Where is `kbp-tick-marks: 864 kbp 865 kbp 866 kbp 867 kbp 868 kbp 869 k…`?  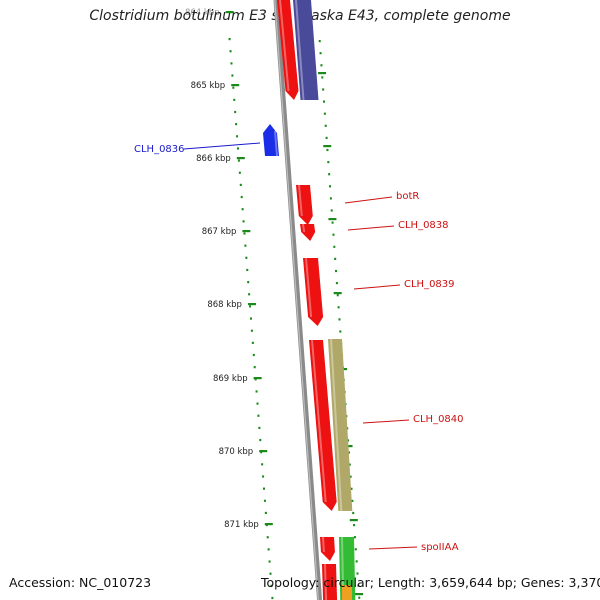
kbp-tick-marks: 864 kbp 865 kbp 866 kbp 867 kbp 868 kbp 869 k… is located at coordinates (229, 304).